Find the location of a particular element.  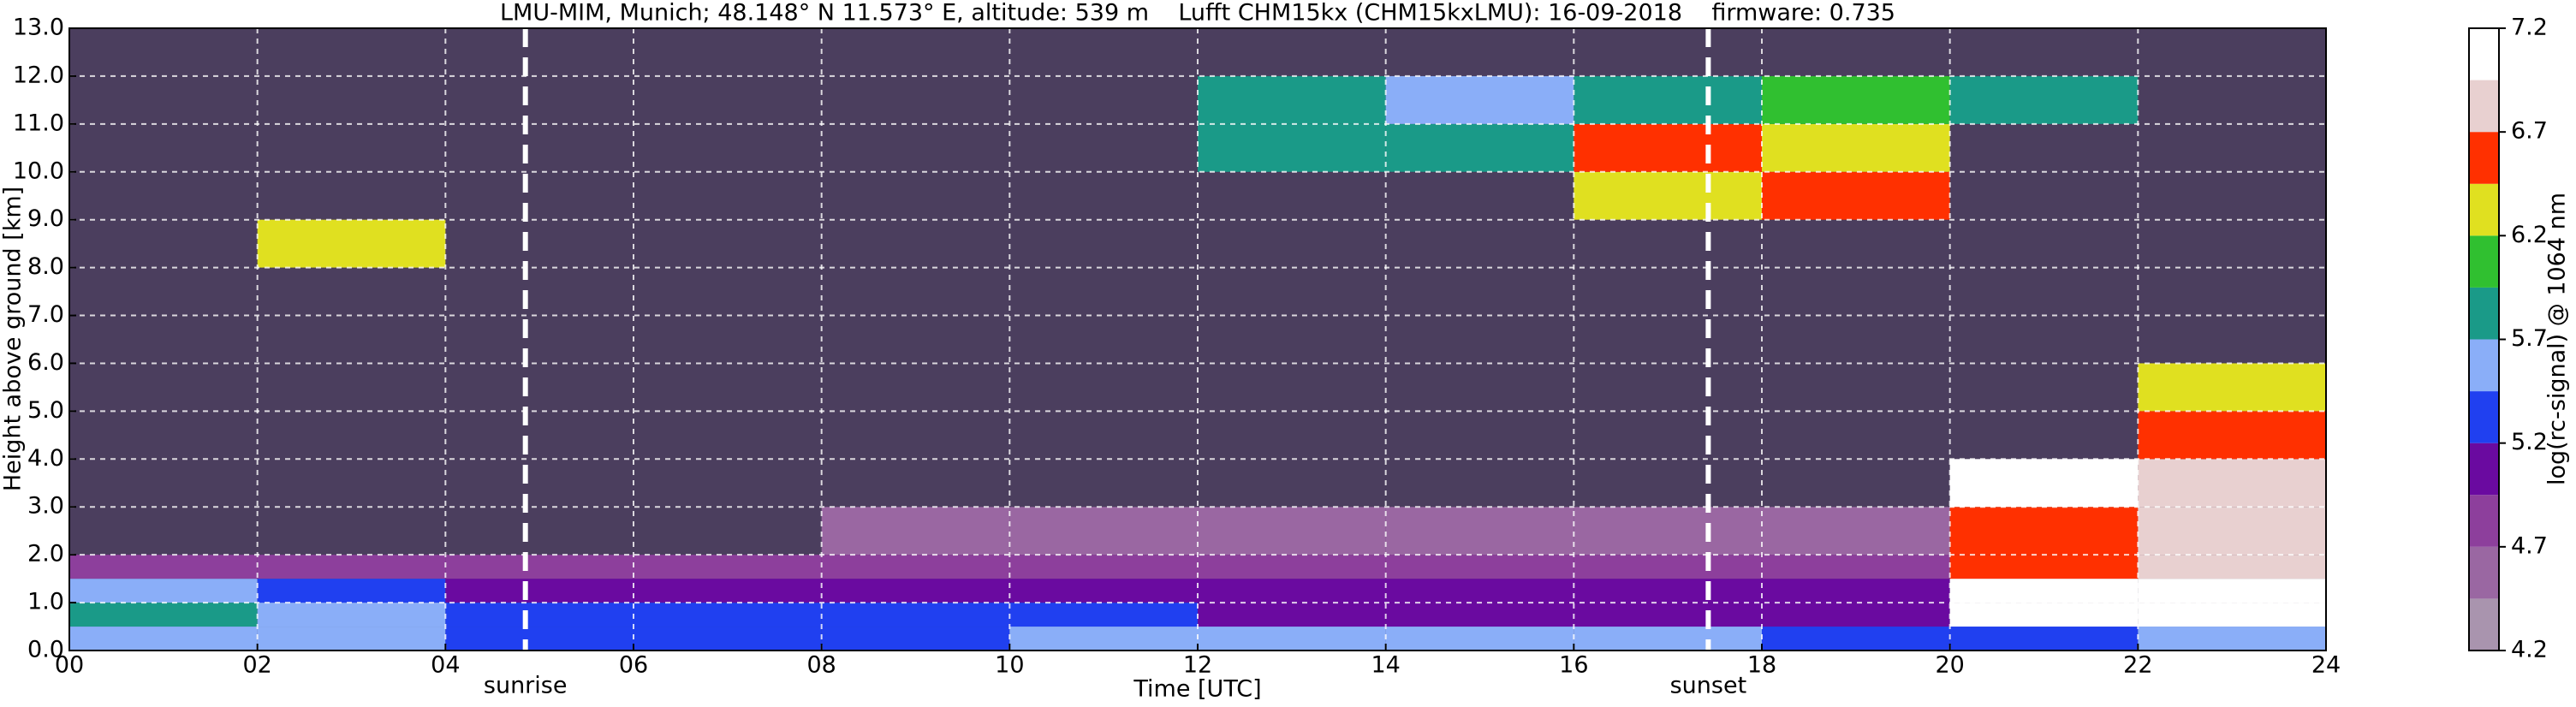

x-tick-label: 08 is located at coordinates (821, 665).